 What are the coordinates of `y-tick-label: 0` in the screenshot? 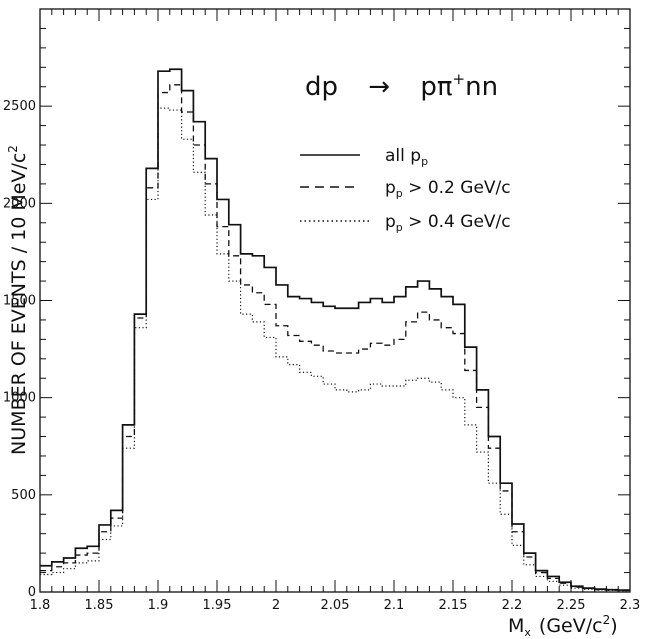 It's located at (32, 592).